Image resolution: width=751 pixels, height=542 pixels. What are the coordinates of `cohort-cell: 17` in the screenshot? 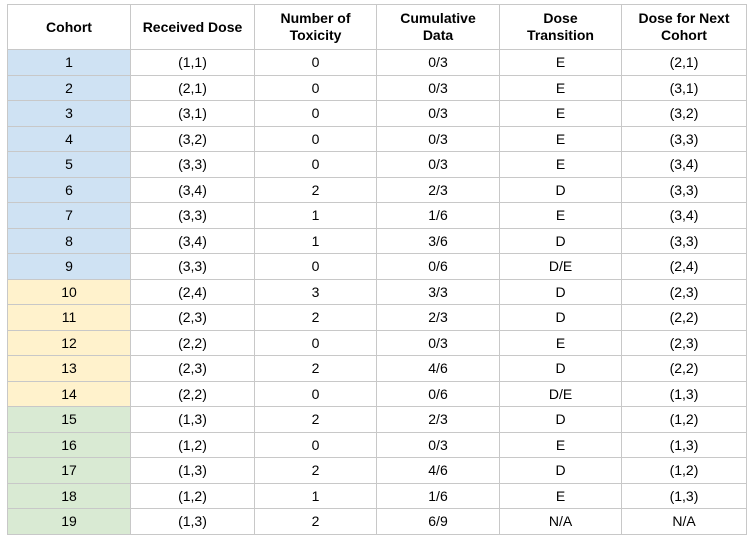 It's located at (69, 470).